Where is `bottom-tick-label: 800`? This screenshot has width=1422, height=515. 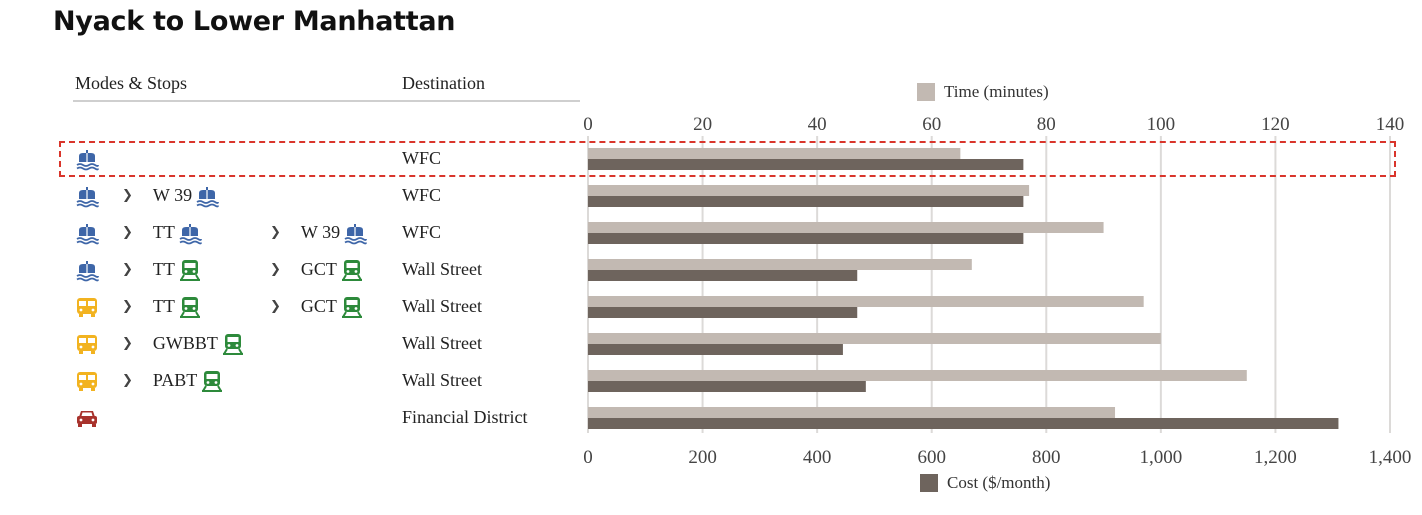 bottom-tick-label: 800 is located at coordinates (1046, 457).